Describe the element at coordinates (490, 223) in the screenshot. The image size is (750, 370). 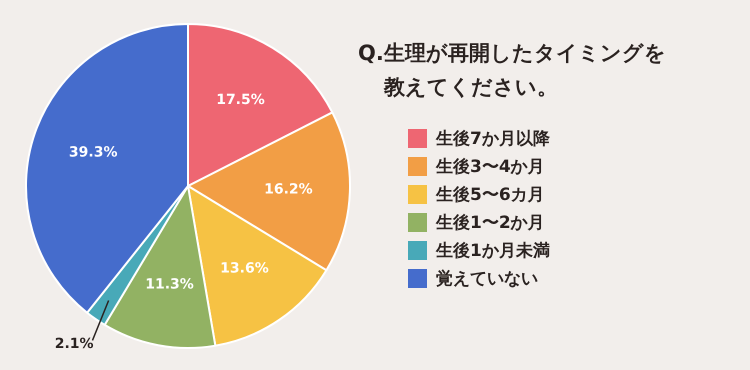
I see `legend-label: 生後1〜2か月` at that location.